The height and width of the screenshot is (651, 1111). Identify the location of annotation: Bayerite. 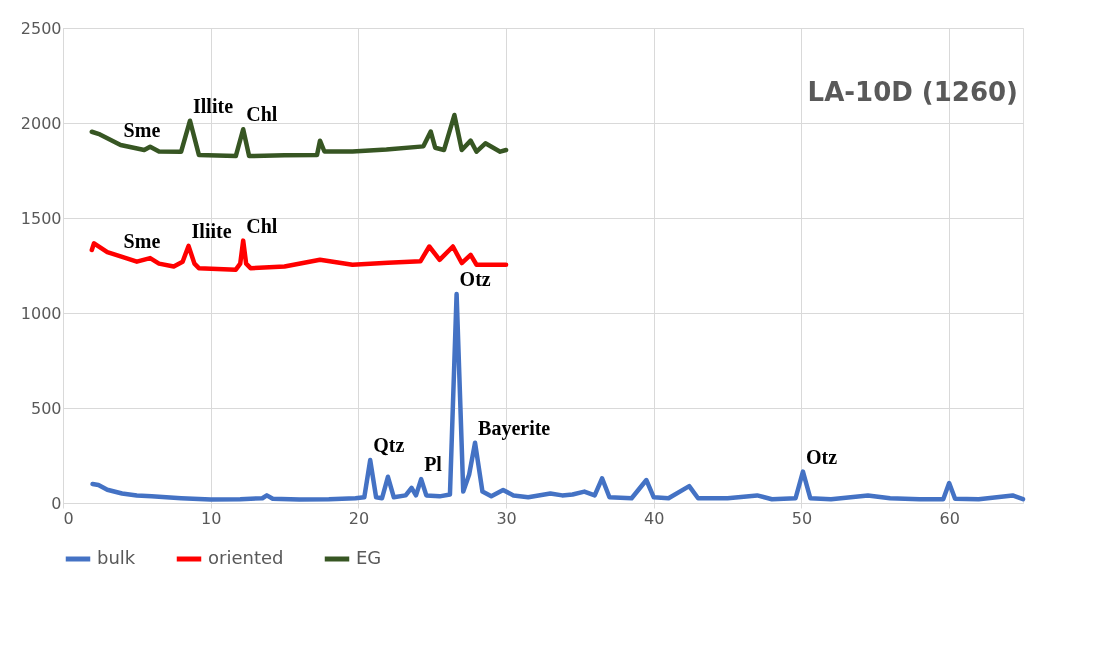
(514, 428).